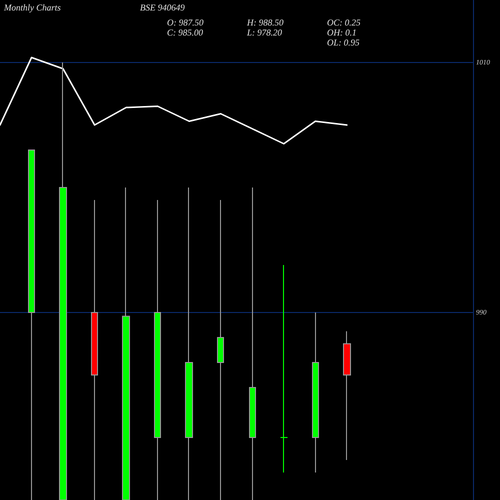  Describe the element at coordinates (343, 43) in the screenshot. I see `annotation: OL: 0.95` at that location.